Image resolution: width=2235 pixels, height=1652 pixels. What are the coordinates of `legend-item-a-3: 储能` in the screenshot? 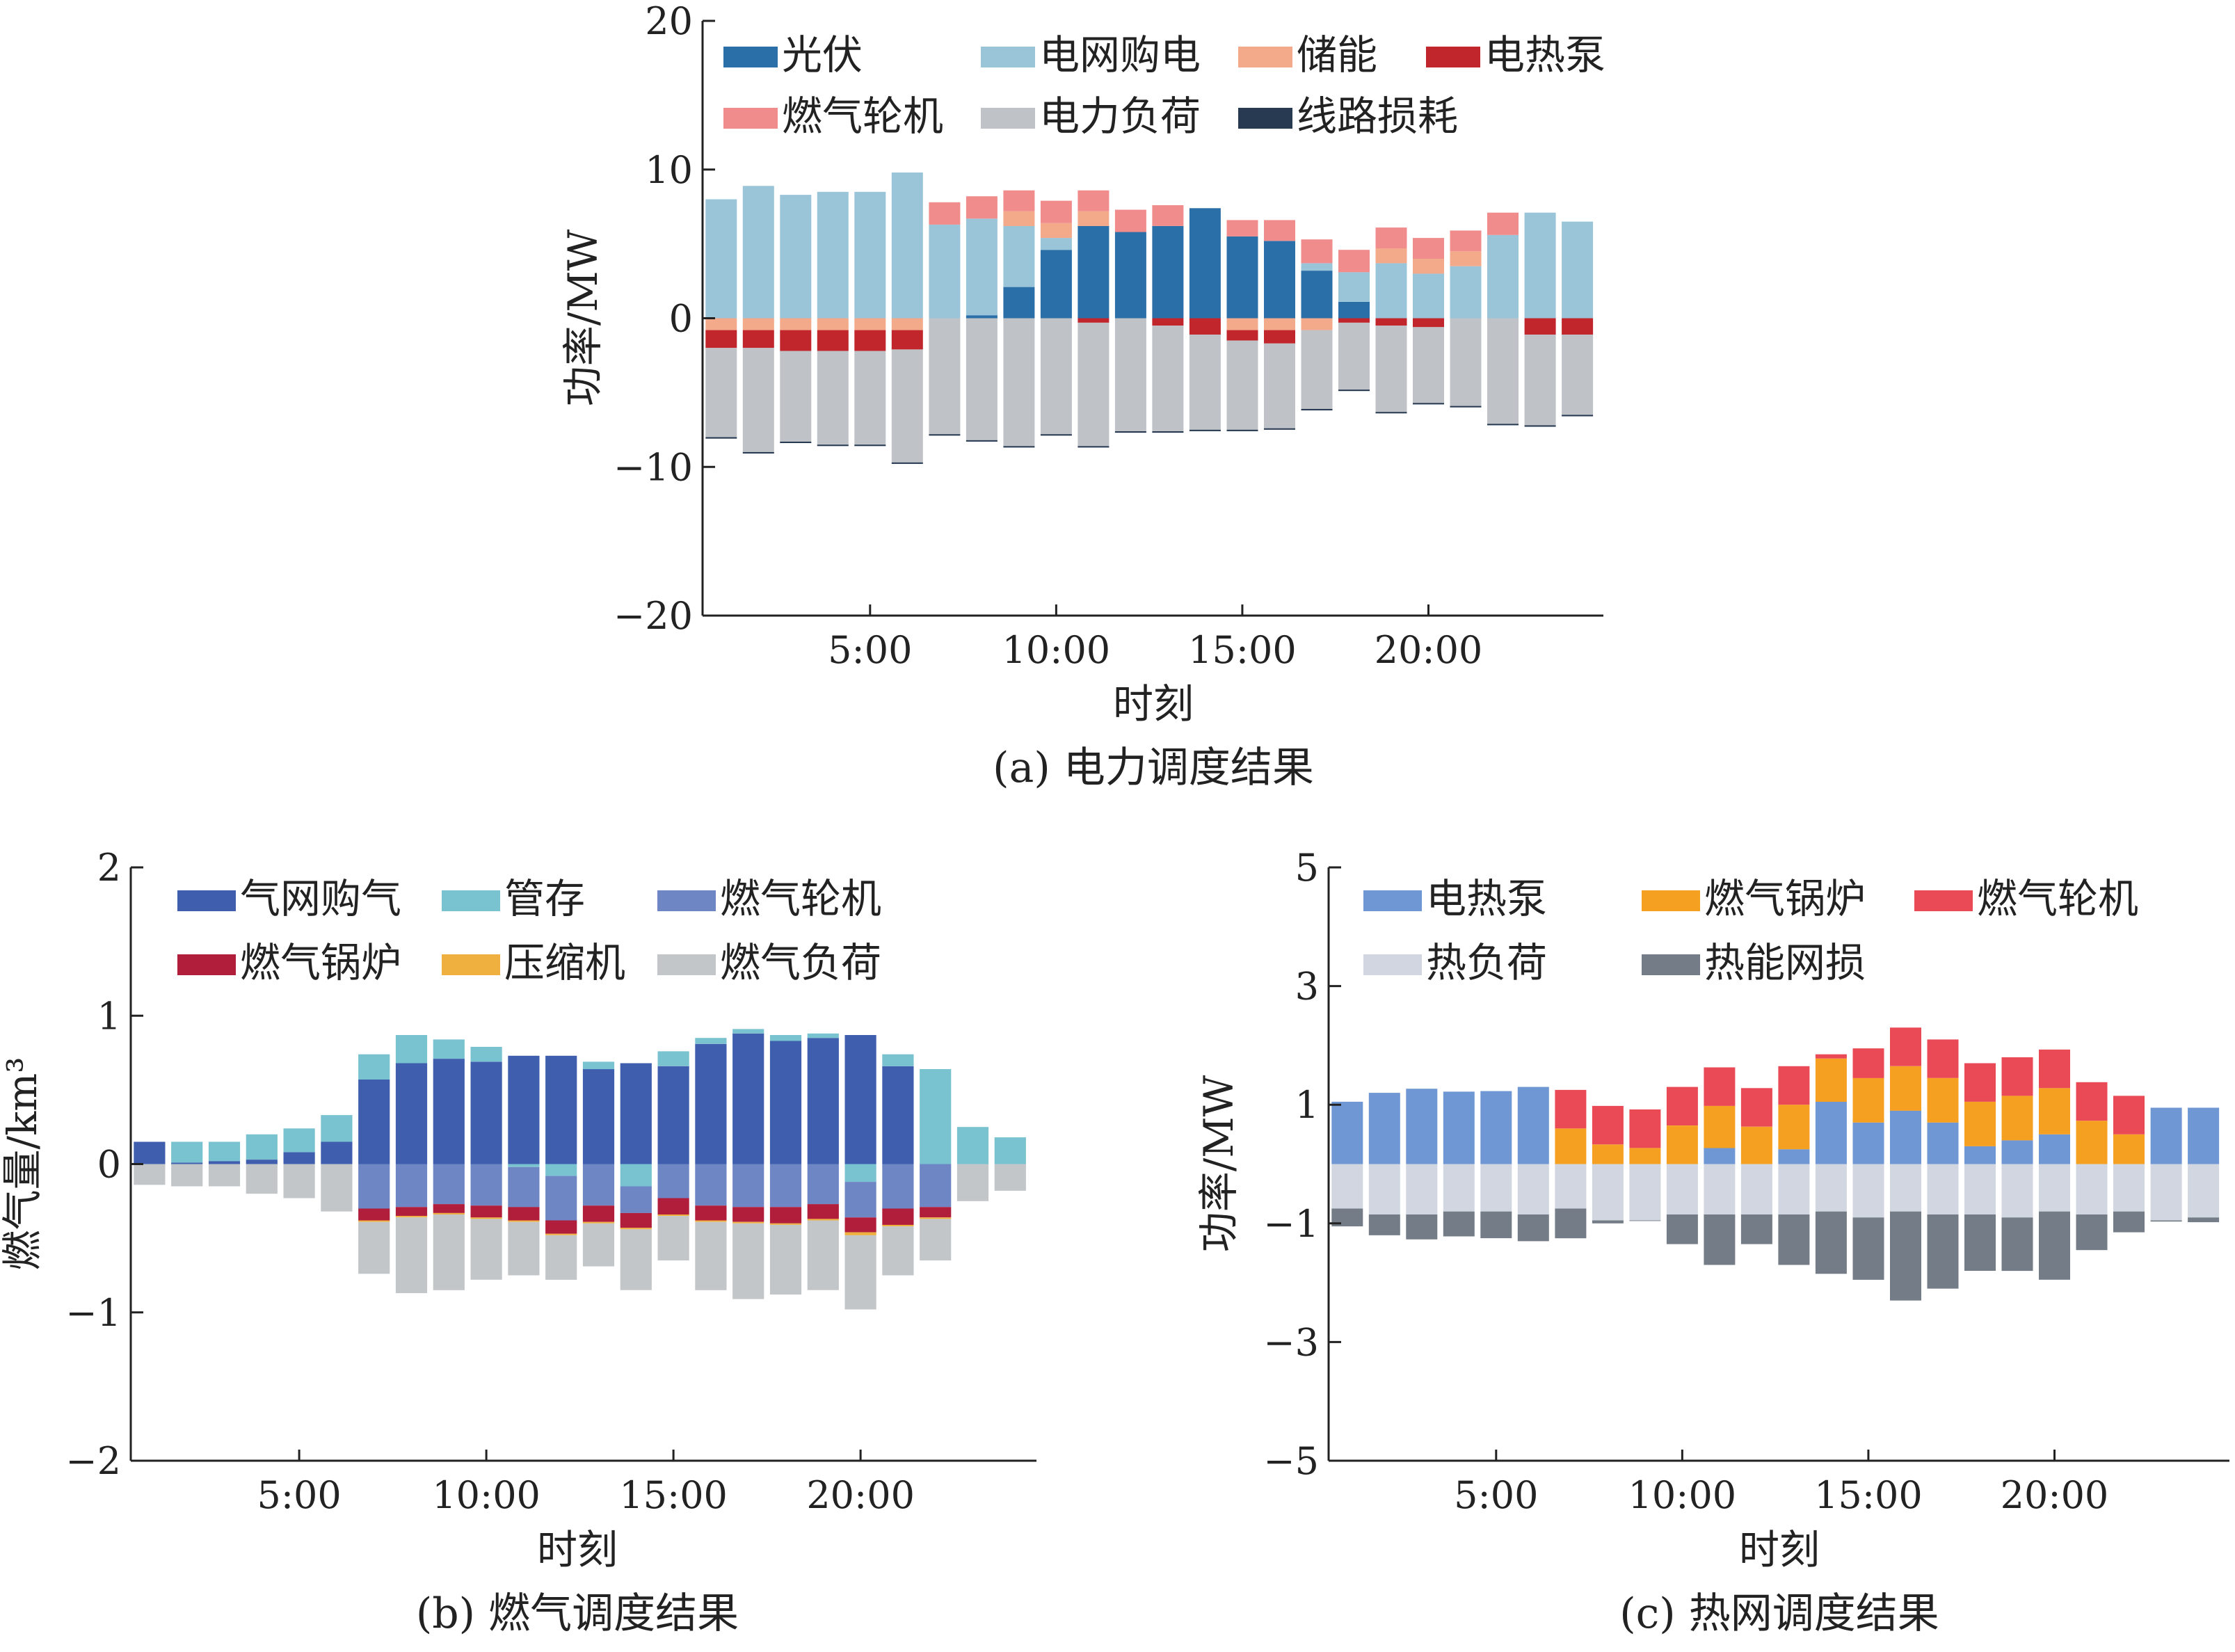 It's located at (1307, 55).